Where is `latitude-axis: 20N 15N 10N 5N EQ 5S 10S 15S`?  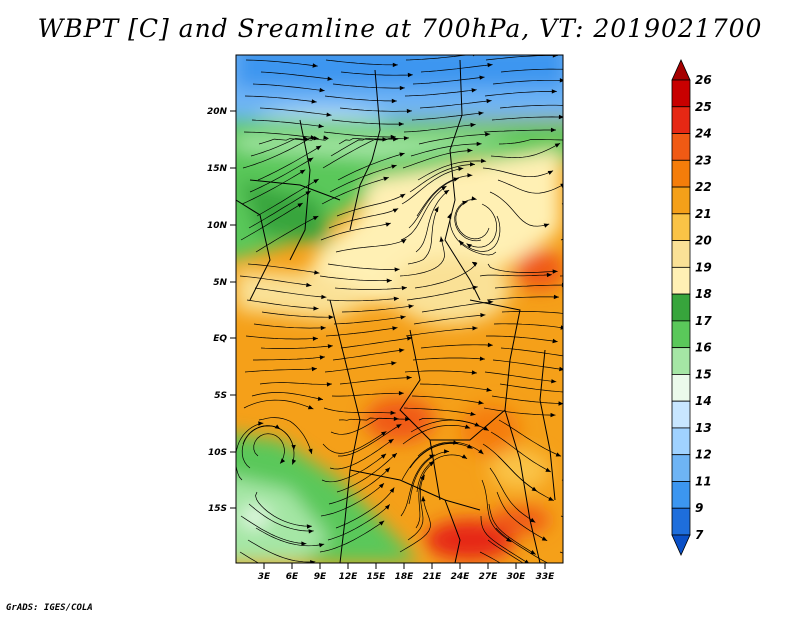
latitude-axis: 20N 15N 10N 5N EQ 5S 10S 15S is located at coordinates (221, 310).